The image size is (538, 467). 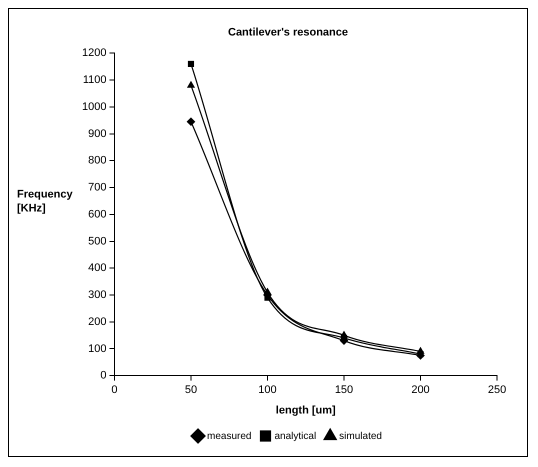 What do you see at coordinates (94, 53) in the screenshot?
I see `y-tick-label: 1200` at bounding box center [94, 53].